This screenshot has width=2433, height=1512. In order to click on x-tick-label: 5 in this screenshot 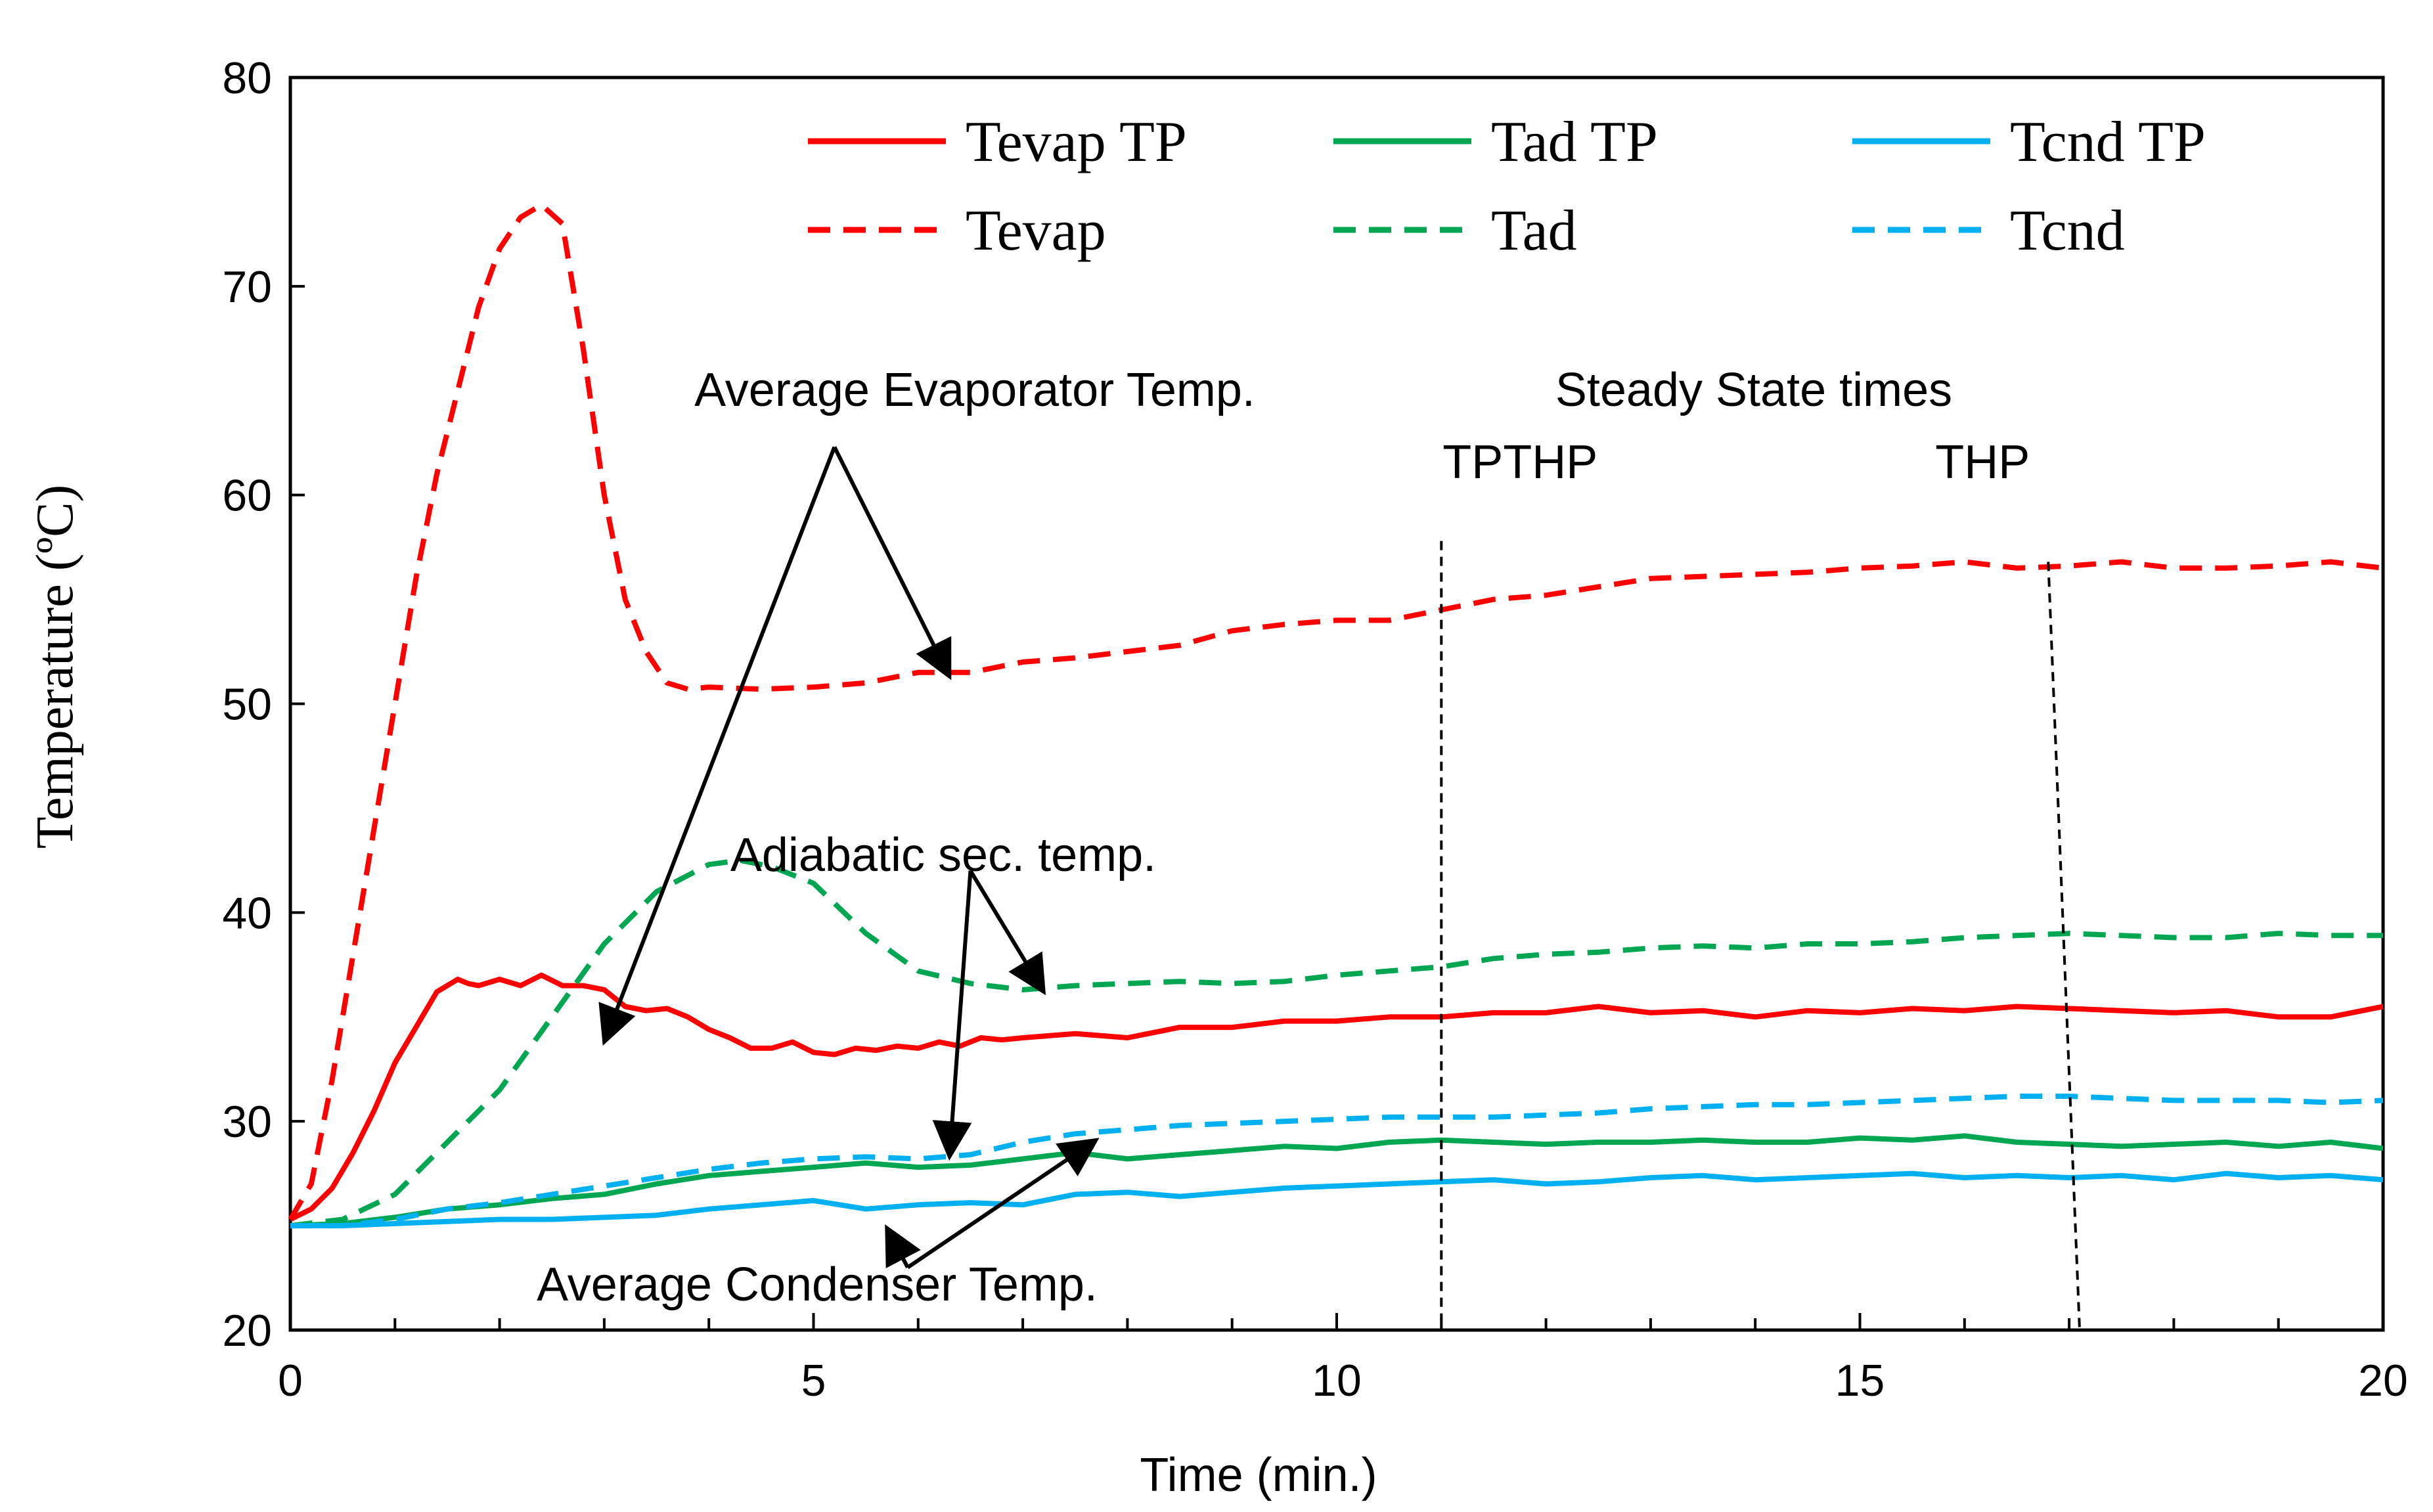, I will do `click(814, 1381)`.